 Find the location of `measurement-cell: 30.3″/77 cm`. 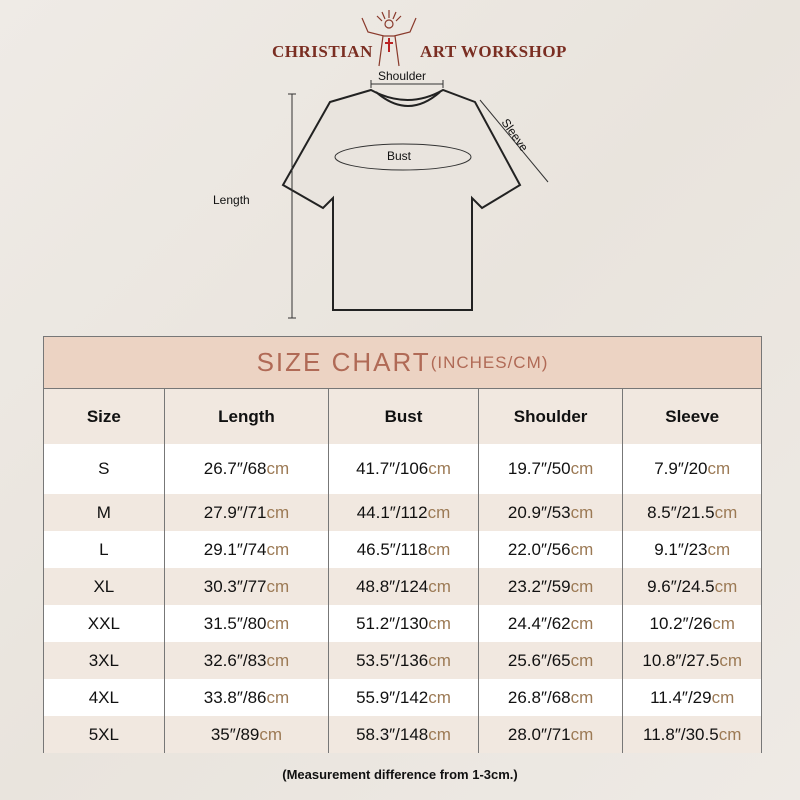

measurement-cell: 30.3″/77 cm is located at coordinates (247, 586).